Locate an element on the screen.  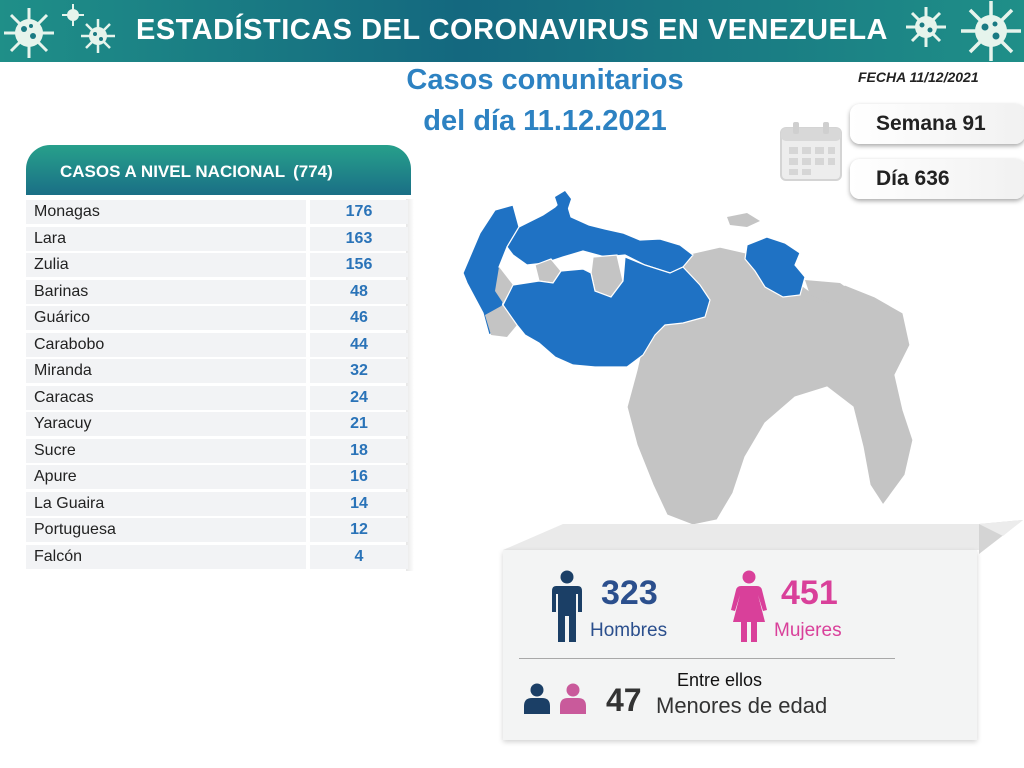
table-row: Monagas 176 is located at coordinates (218, 212).